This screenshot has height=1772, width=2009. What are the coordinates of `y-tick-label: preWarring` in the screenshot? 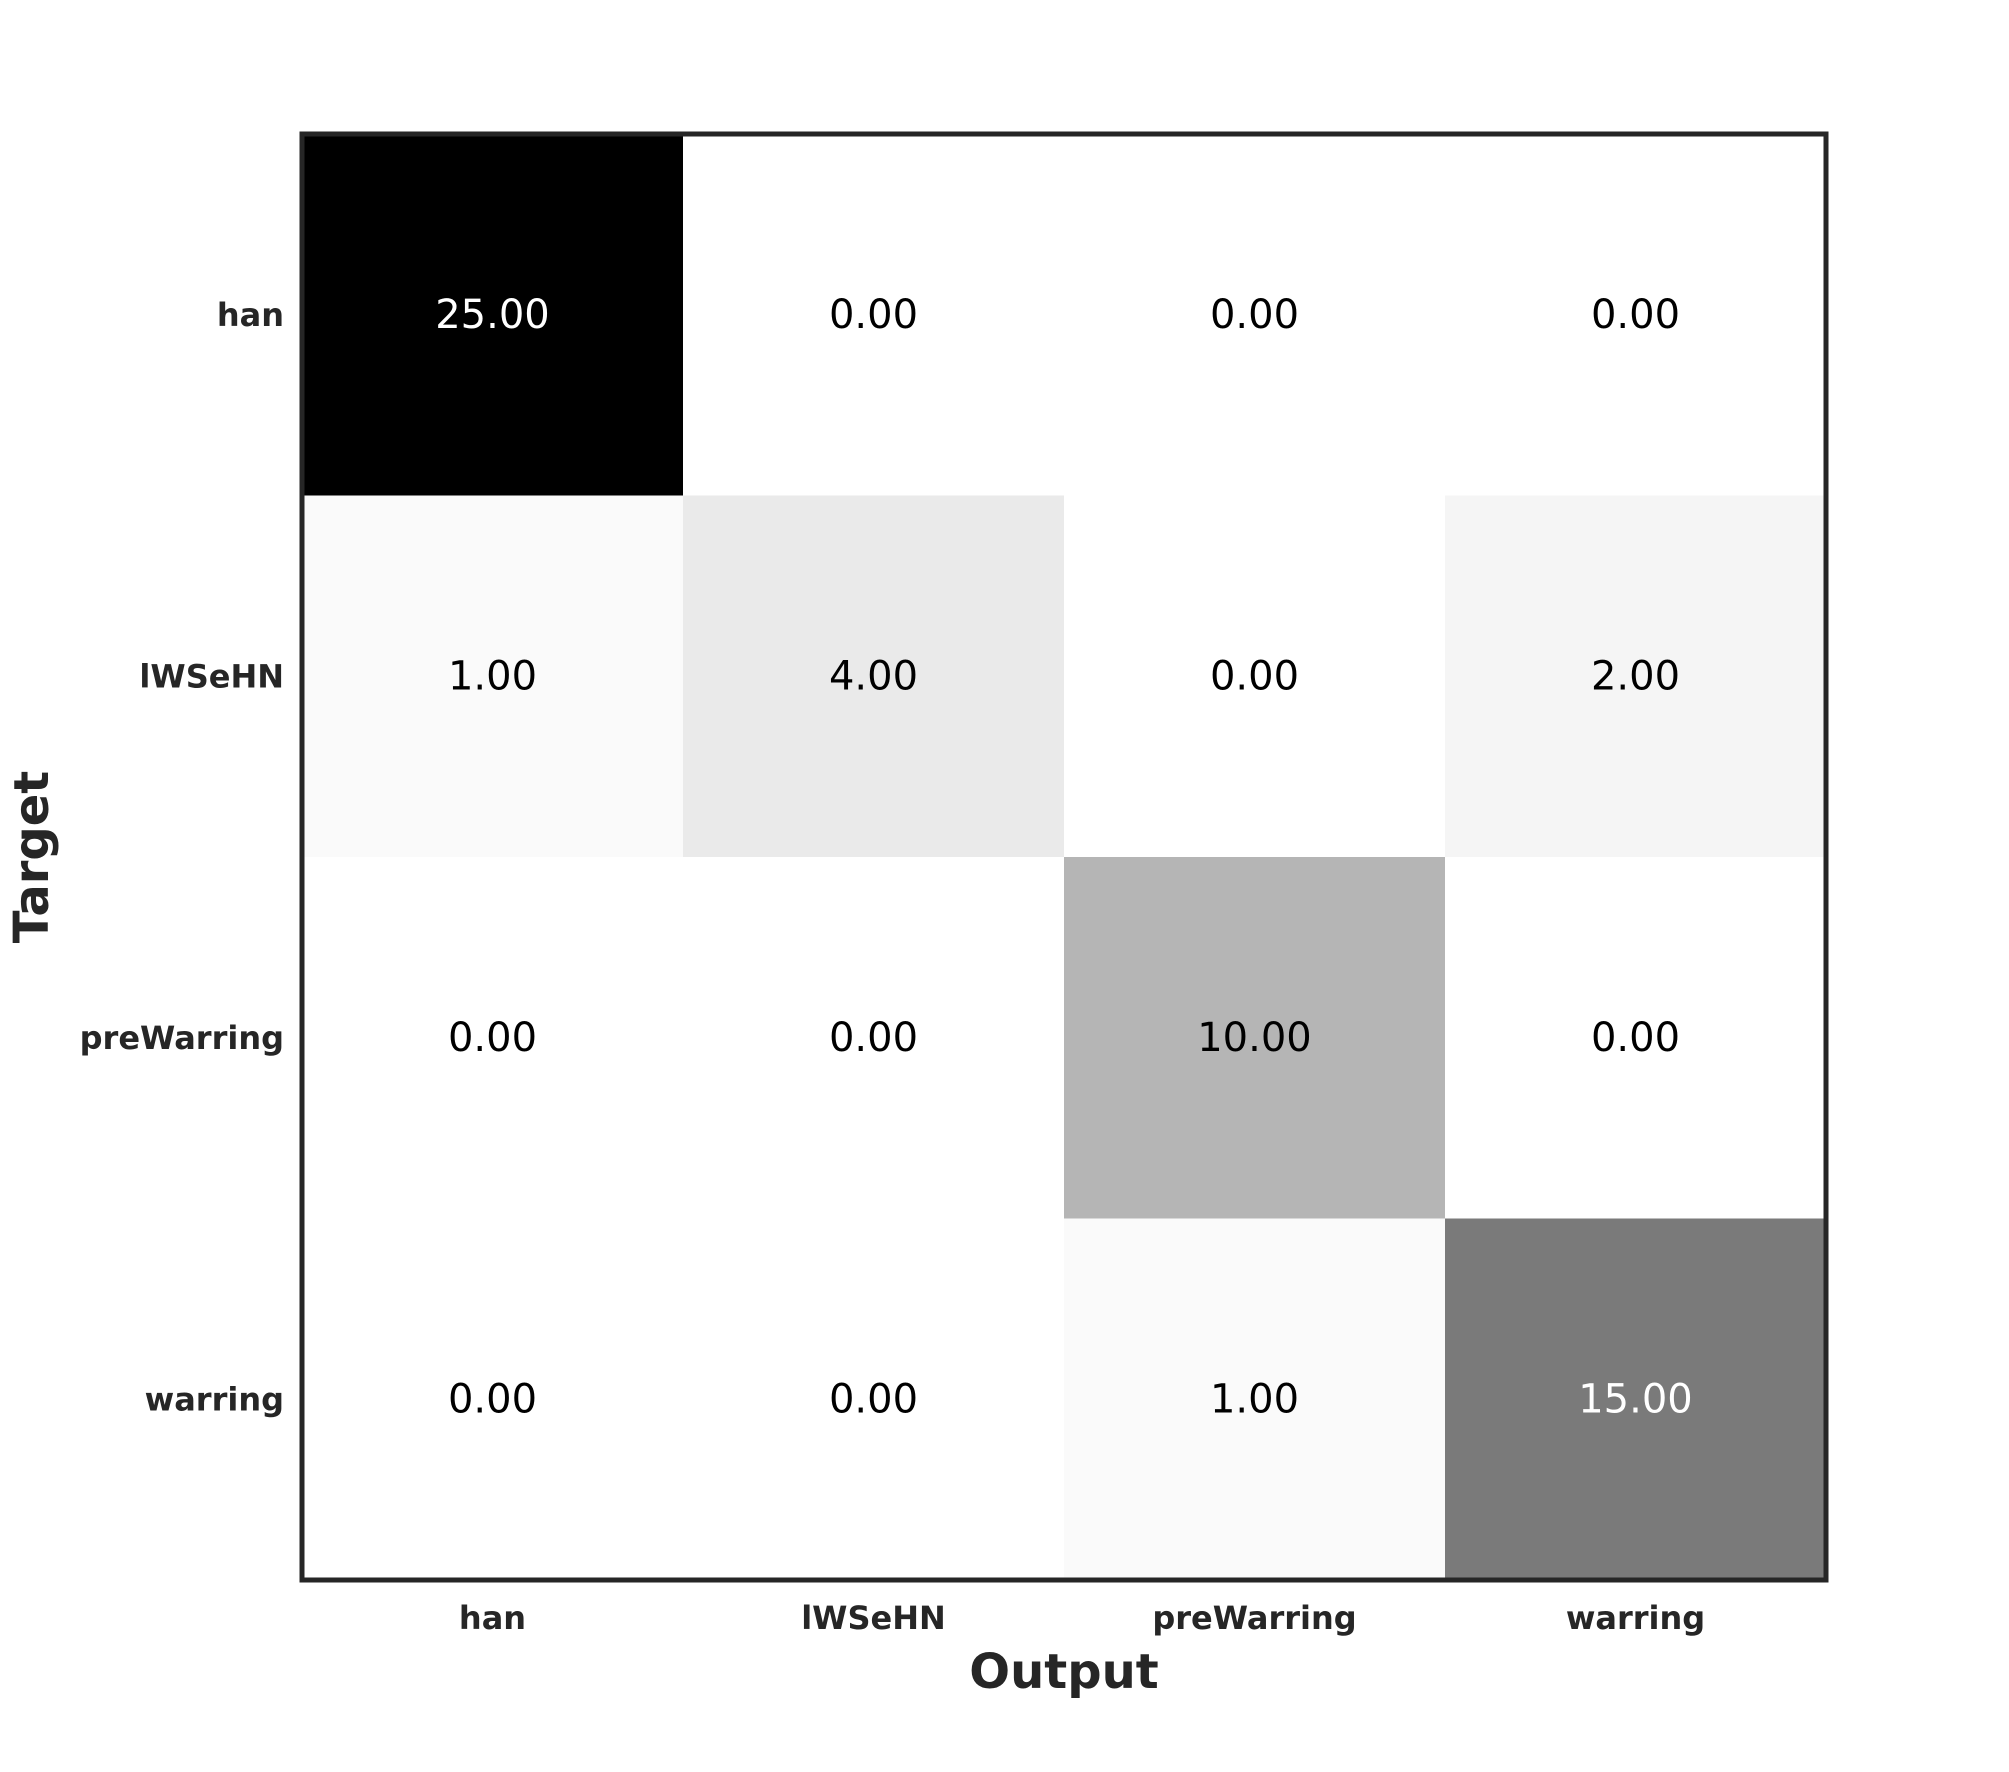 It's located at (182, 1038).